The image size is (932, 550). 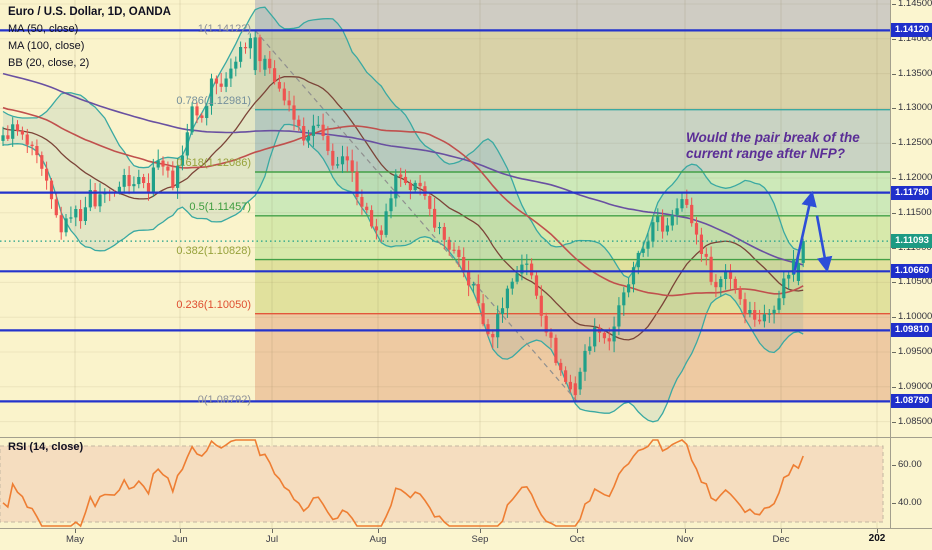 What do you see at coordinates (824, 244) in the screenshot?
I see `drawing-arrow-down` at bounding box center [824, 244].